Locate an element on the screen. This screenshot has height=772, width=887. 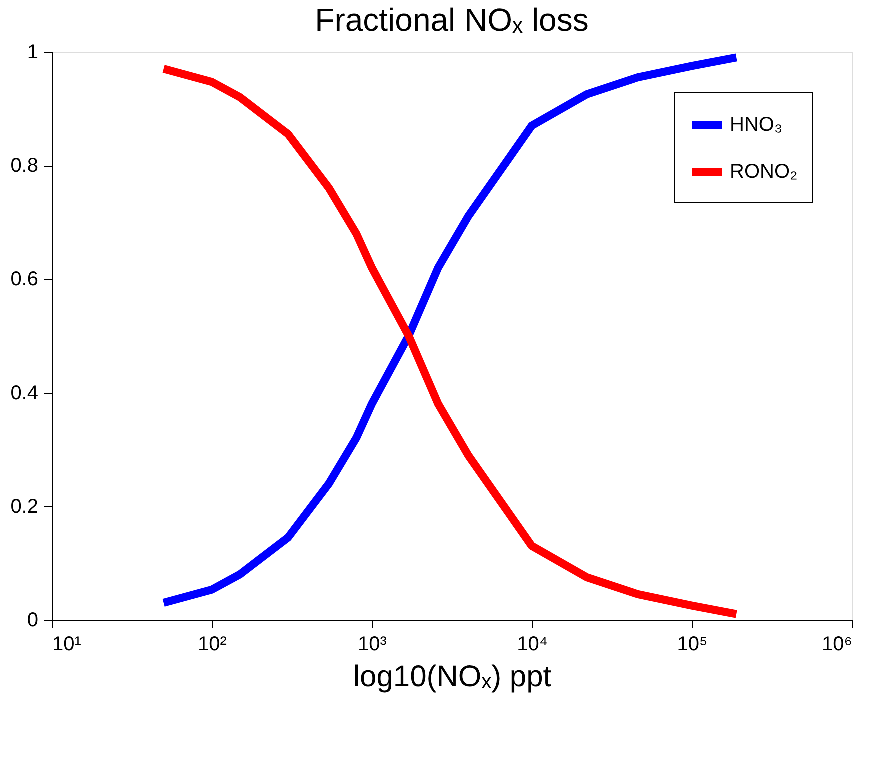
x-tick-label: 10² is located at coordinates (213, 645).